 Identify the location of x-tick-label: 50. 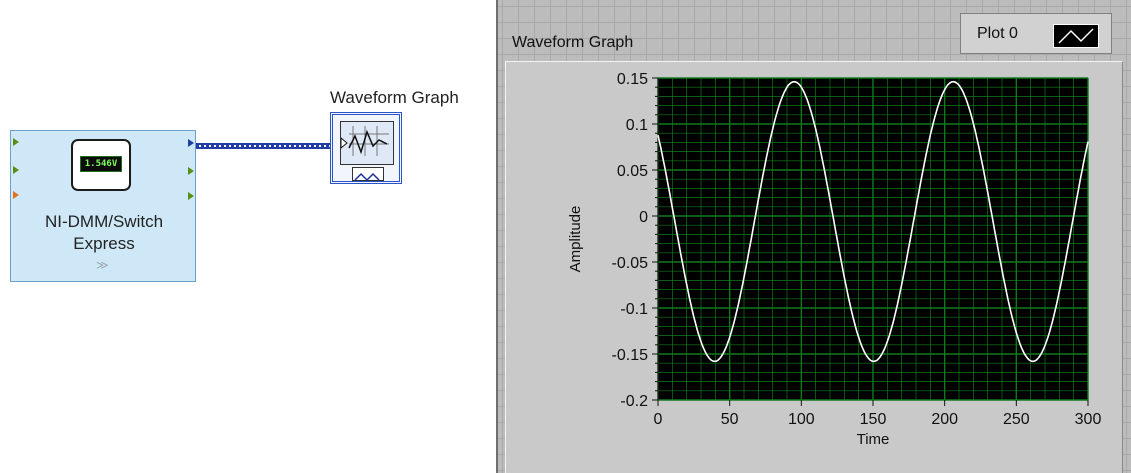
(730, 419).